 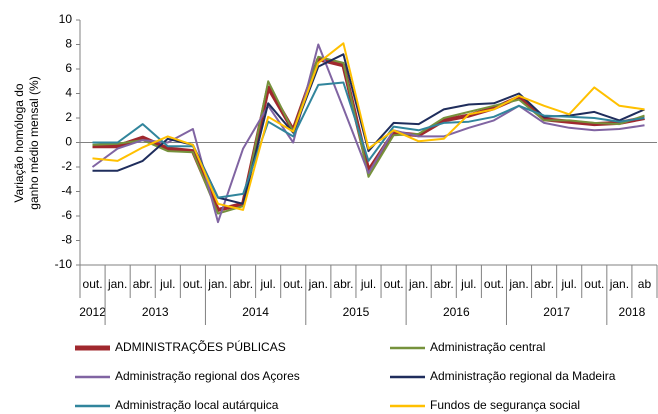 What do you see at coordinates (523, 376) in the screenshot?
I see `legend-label: Administração regional da Madeira` at bounding box center [523, 376].